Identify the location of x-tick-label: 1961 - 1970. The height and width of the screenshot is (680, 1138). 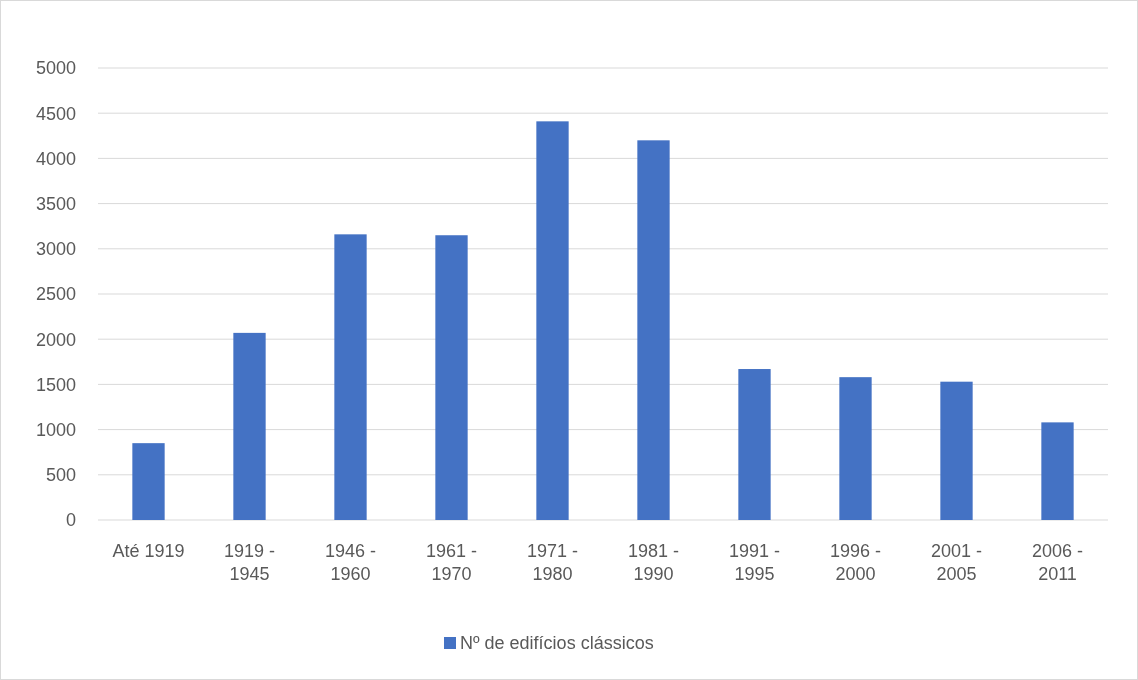
(451, 562).